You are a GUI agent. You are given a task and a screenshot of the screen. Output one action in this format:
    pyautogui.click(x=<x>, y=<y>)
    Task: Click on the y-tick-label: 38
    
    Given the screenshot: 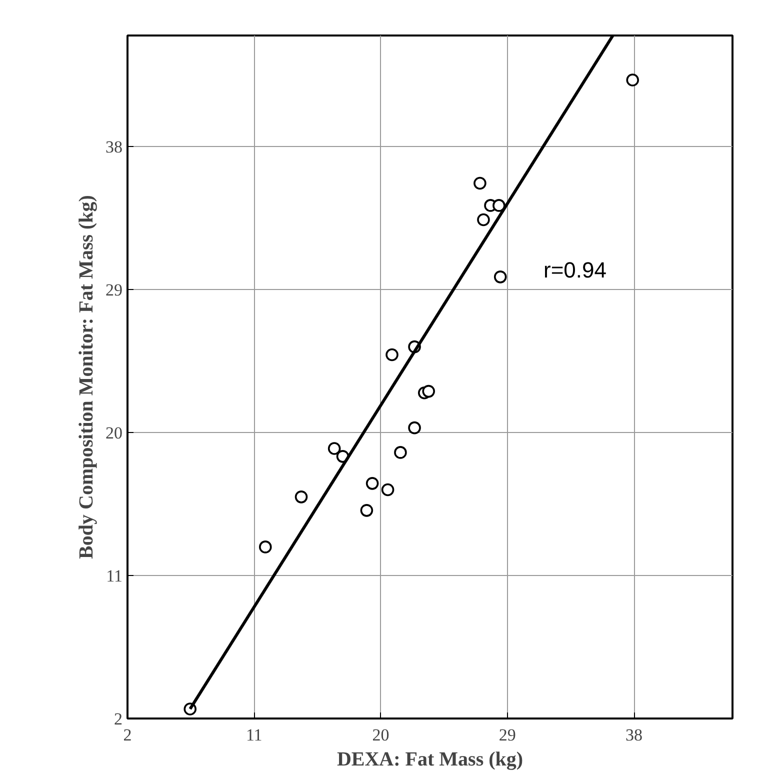 What is the action you would take?
    pyautogui.click(x=114, y=147)
    